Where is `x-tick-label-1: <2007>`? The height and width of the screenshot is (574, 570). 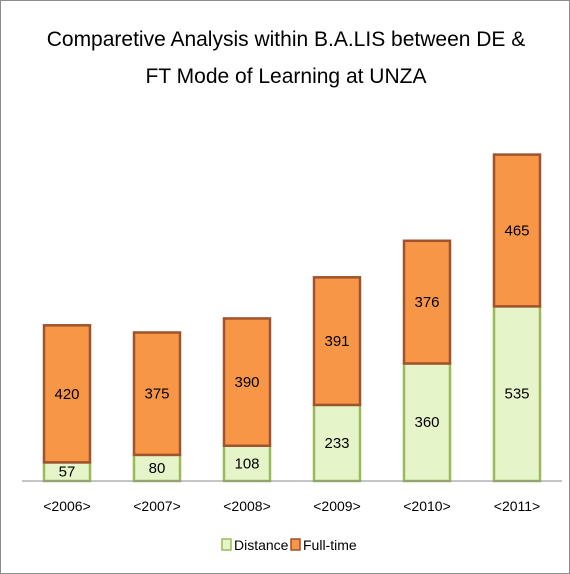
x-tick-label-1: <2007> is located at coordinates (157, 506).